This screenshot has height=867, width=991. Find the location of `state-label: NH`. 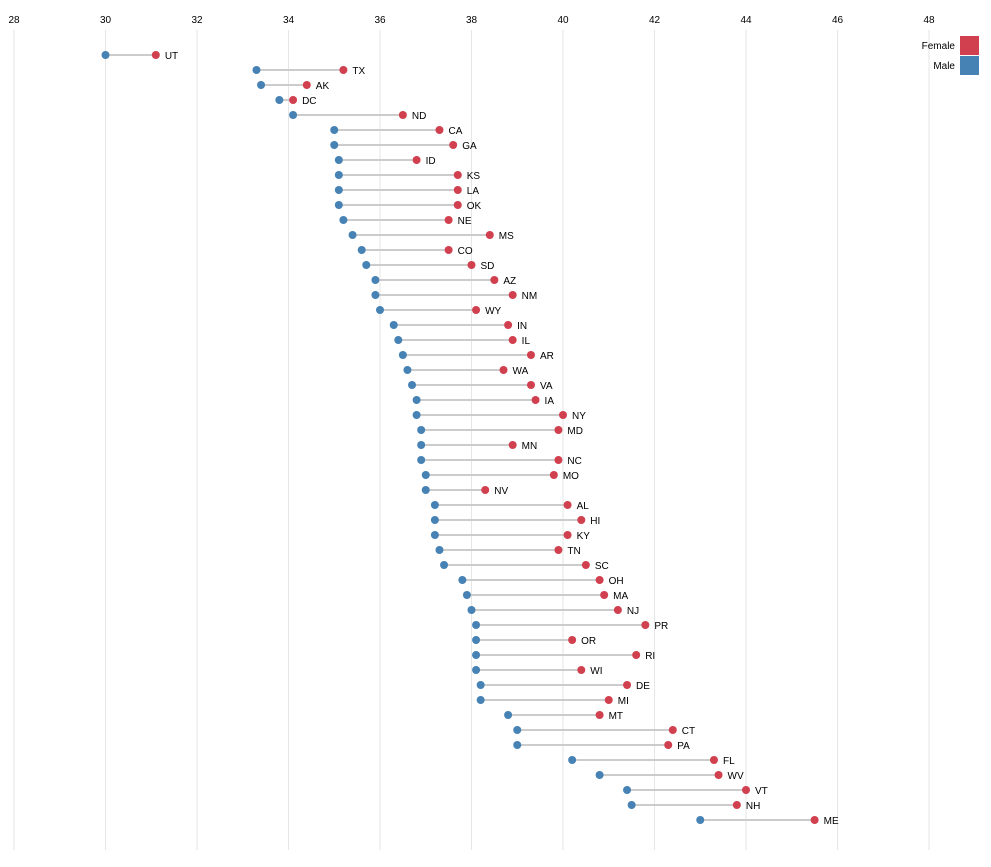

state-label: NH is located at coordinates (753, 806).